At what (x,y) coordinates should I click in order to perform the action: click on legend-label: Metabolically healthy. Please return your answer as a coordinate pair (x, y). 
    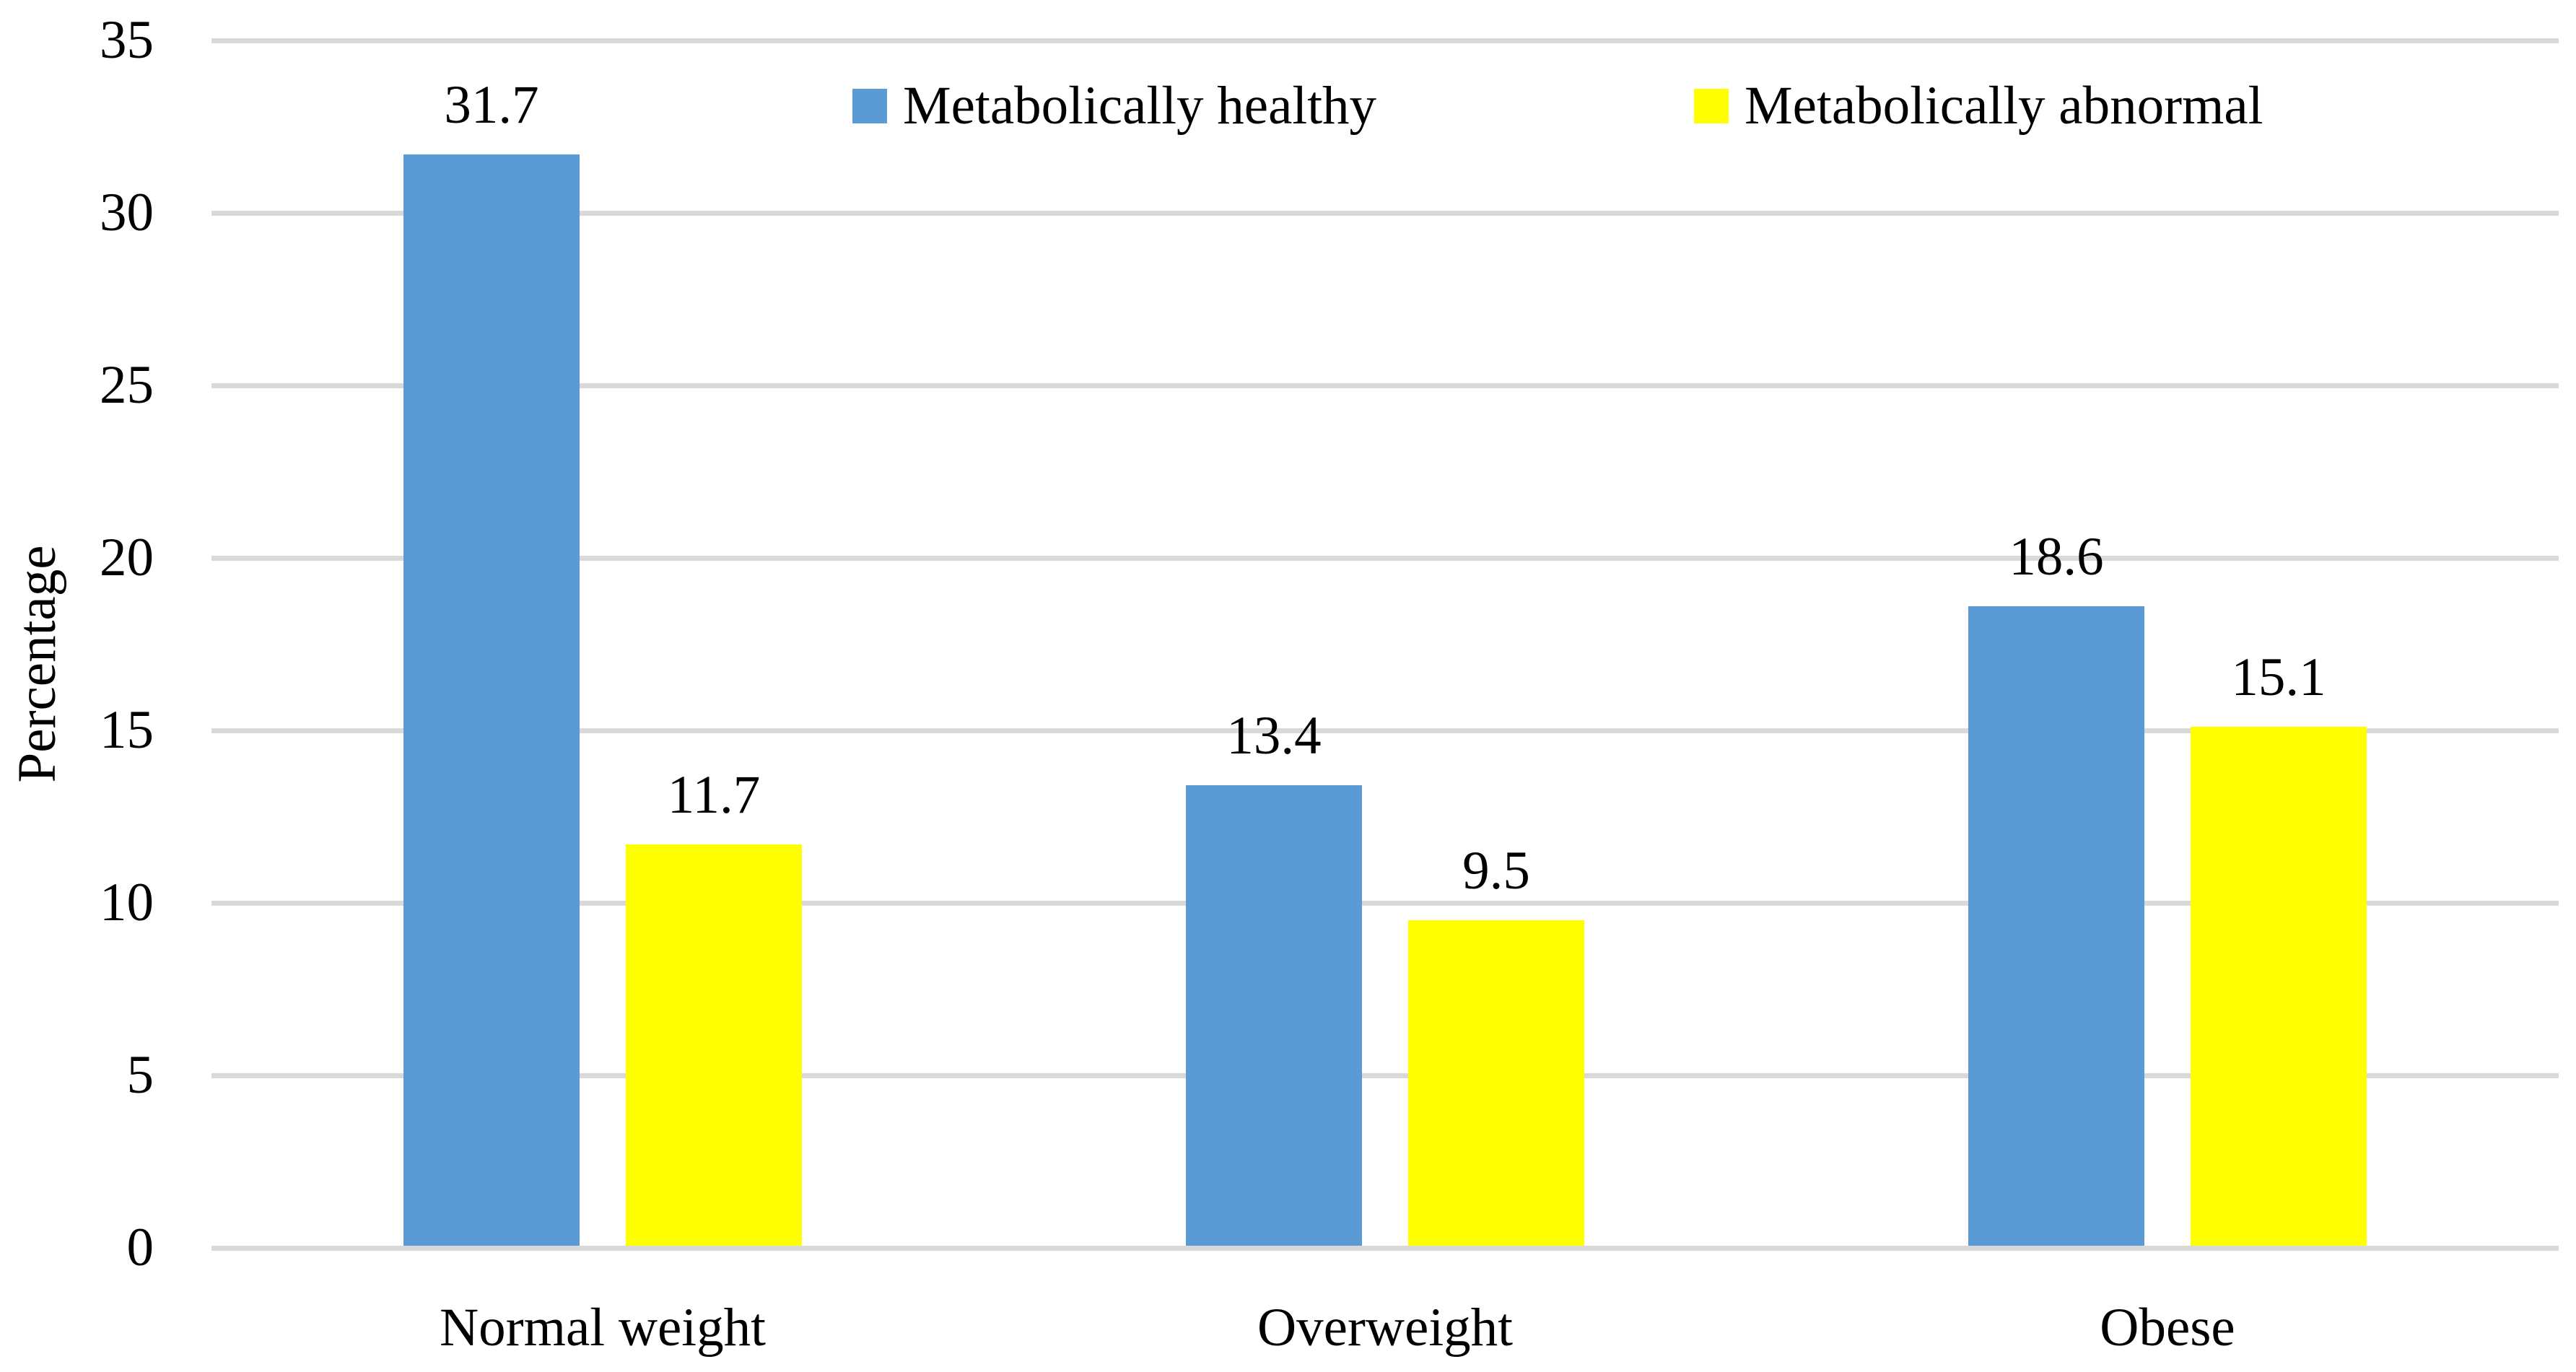
    Looking at the image, I should click on (1140, 106).